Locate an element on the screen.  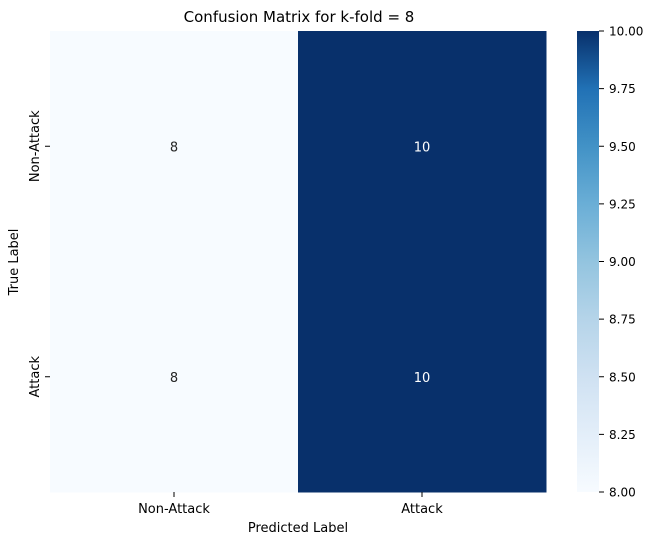
x-axis-label: Predicted Label is located at coordinates (298, 528).